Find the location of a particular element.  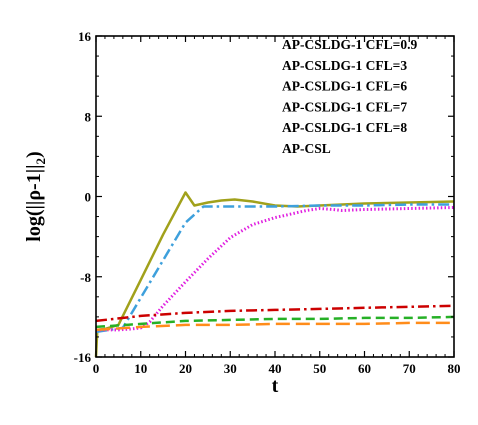

x-tick-label: 80 is located at coordinates (454, 368).